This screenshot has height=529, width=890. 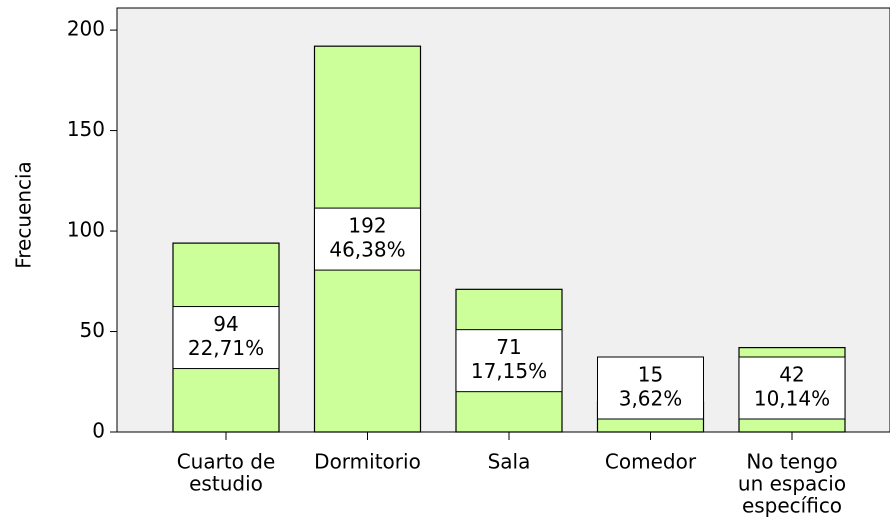 What do you see at coordinates (86, 29) in the screenshot?
I see `y-tick-label: 200` at bounding box center [86, 29].